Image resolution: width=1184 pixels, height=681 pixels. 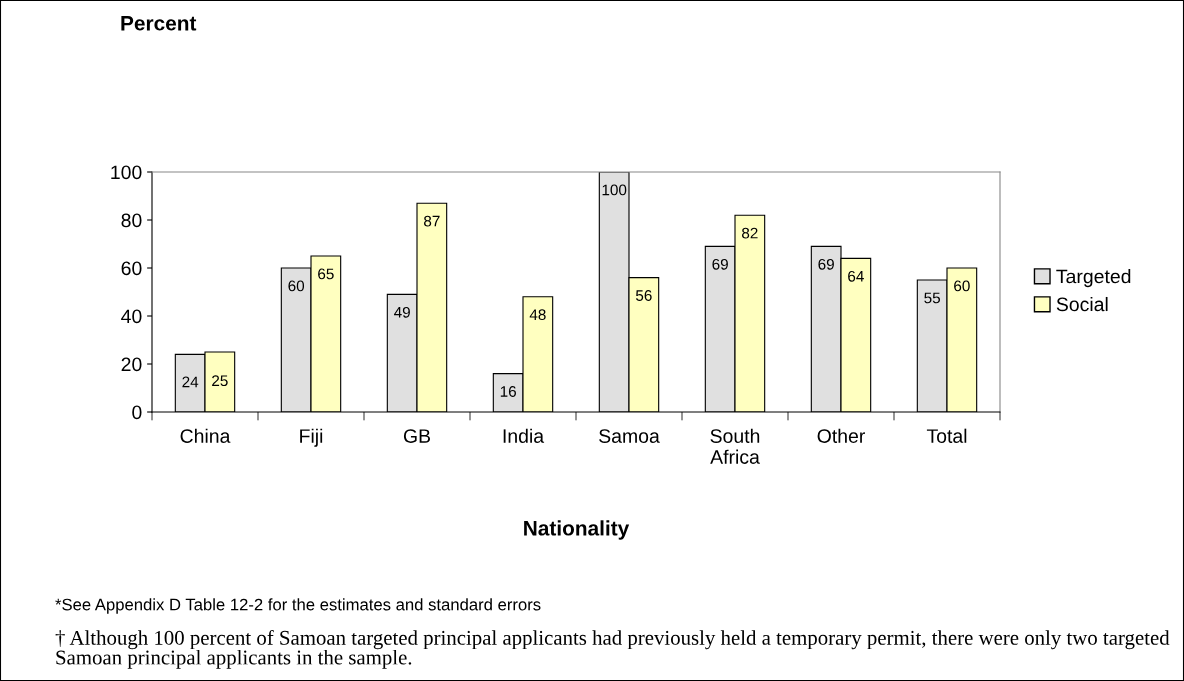 I want to click on x-tick-label: South Africa, so click(x=735, y=446).